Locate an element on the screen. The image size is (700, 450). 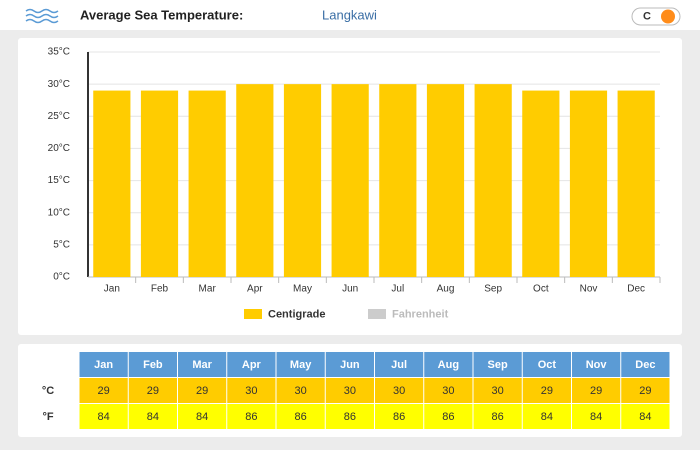
y-tick-label: 25°C is located at coordinates (59, 116).